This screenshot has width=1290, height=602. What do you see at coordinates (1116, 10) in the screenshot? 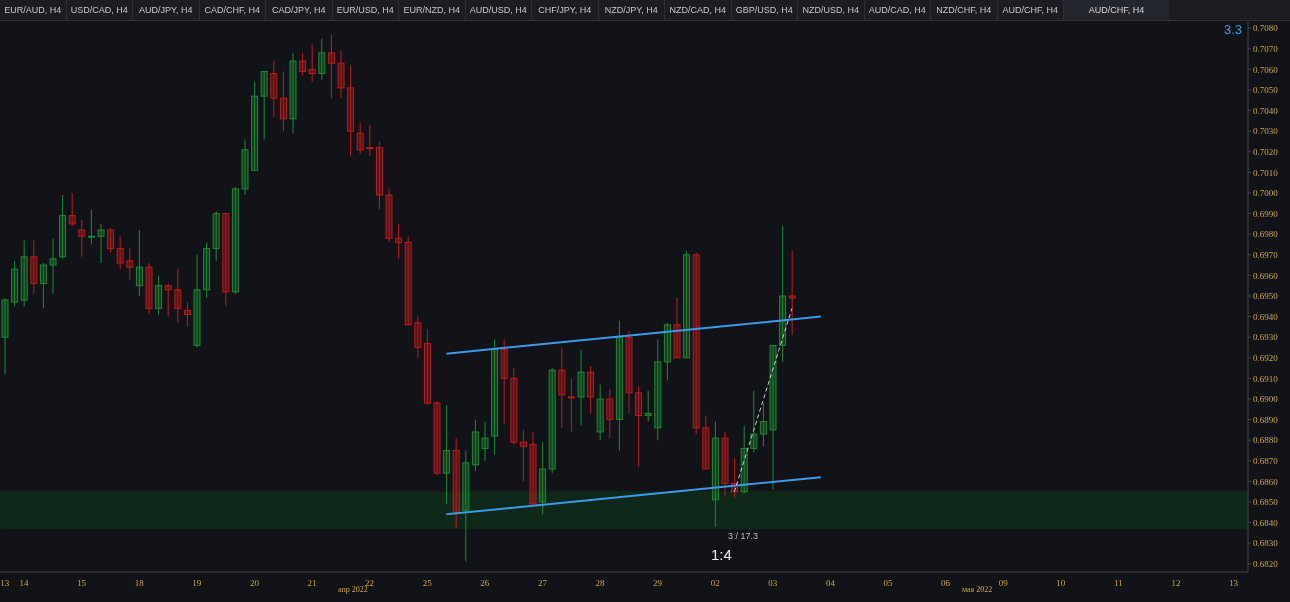
I see `chart-title: AUD/CHF, H4` at bounding box center [1116, 10].